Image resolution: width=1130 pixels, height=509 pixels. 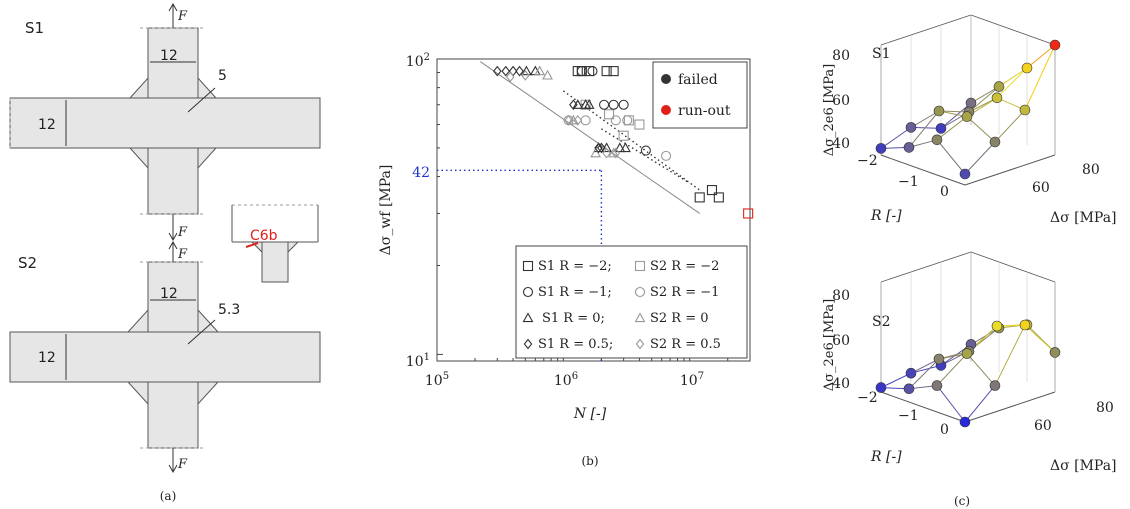 What do you see at coordinates (386, 210) in the screenshot?
I see `y-axis-label-b: Δσ_wf [MPa]` at bounding box center [386, 210].